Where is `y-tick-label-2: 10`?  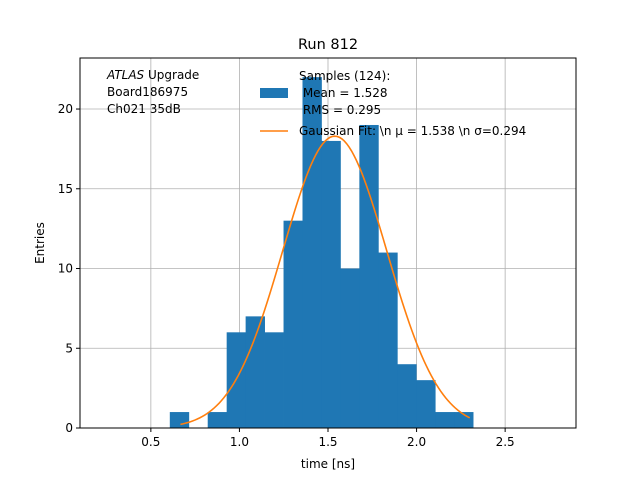 y-tick-label-2: 10 is located at coordinates (65, 269).